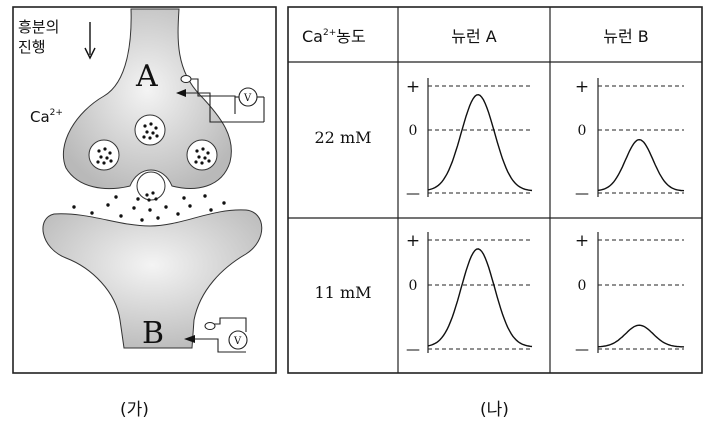 The height and width of the screenshot is (430, 711). I want to click on row-label-22mm: 22 mM, so click(343, 137).